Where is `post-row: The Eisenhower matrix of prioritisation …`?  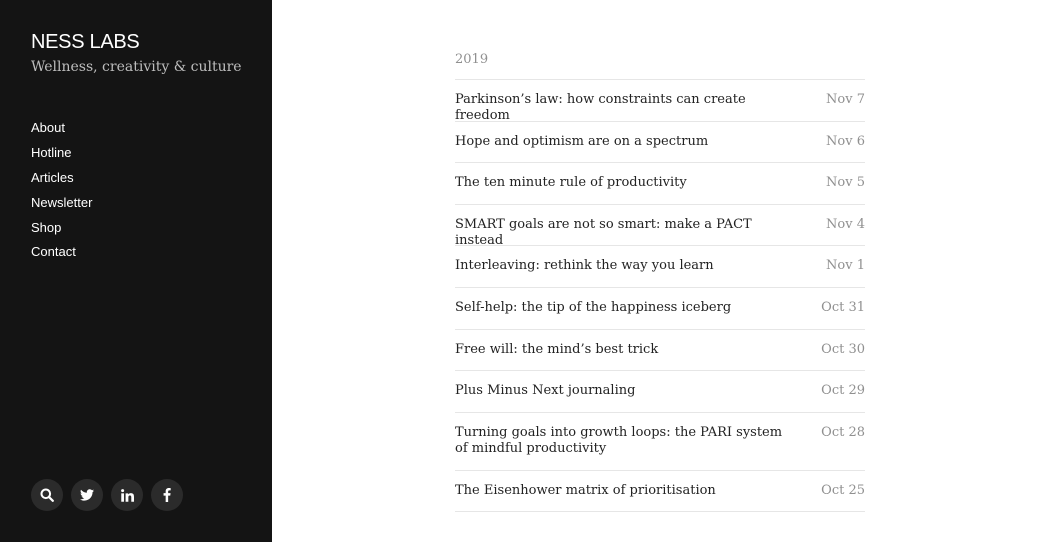 post-row: The Eisenhower matrix of prioritisation … is located at coordinates (660, 492).